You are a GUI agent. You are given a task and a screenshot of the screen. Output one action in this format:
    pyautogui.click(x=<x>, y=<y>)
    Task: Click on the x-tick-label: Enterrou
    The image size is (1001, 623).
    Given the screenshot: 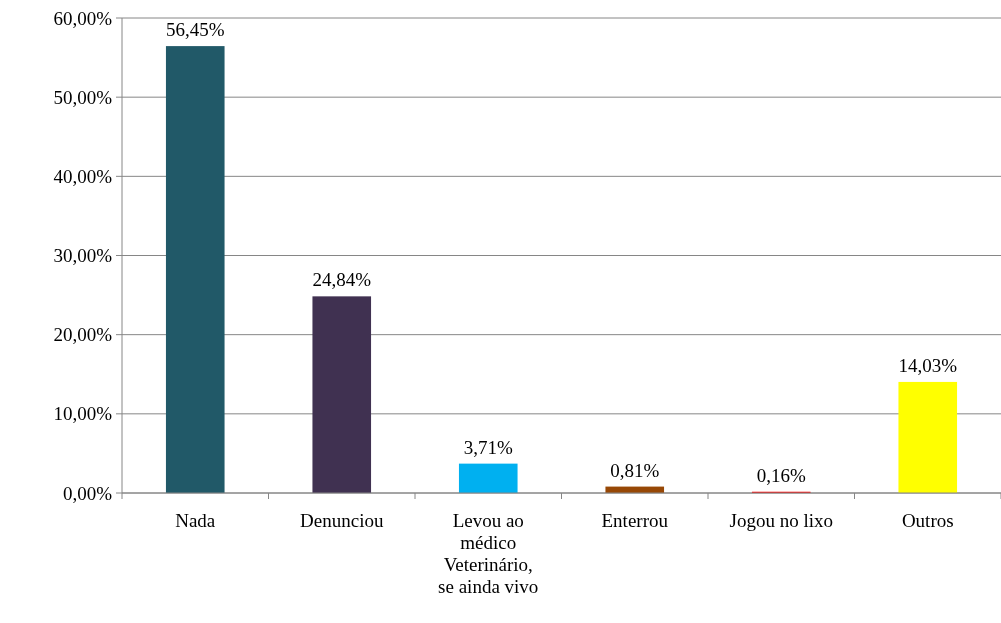 What is the action you would take?
    pyautogui.click(x=635, y=520)
    